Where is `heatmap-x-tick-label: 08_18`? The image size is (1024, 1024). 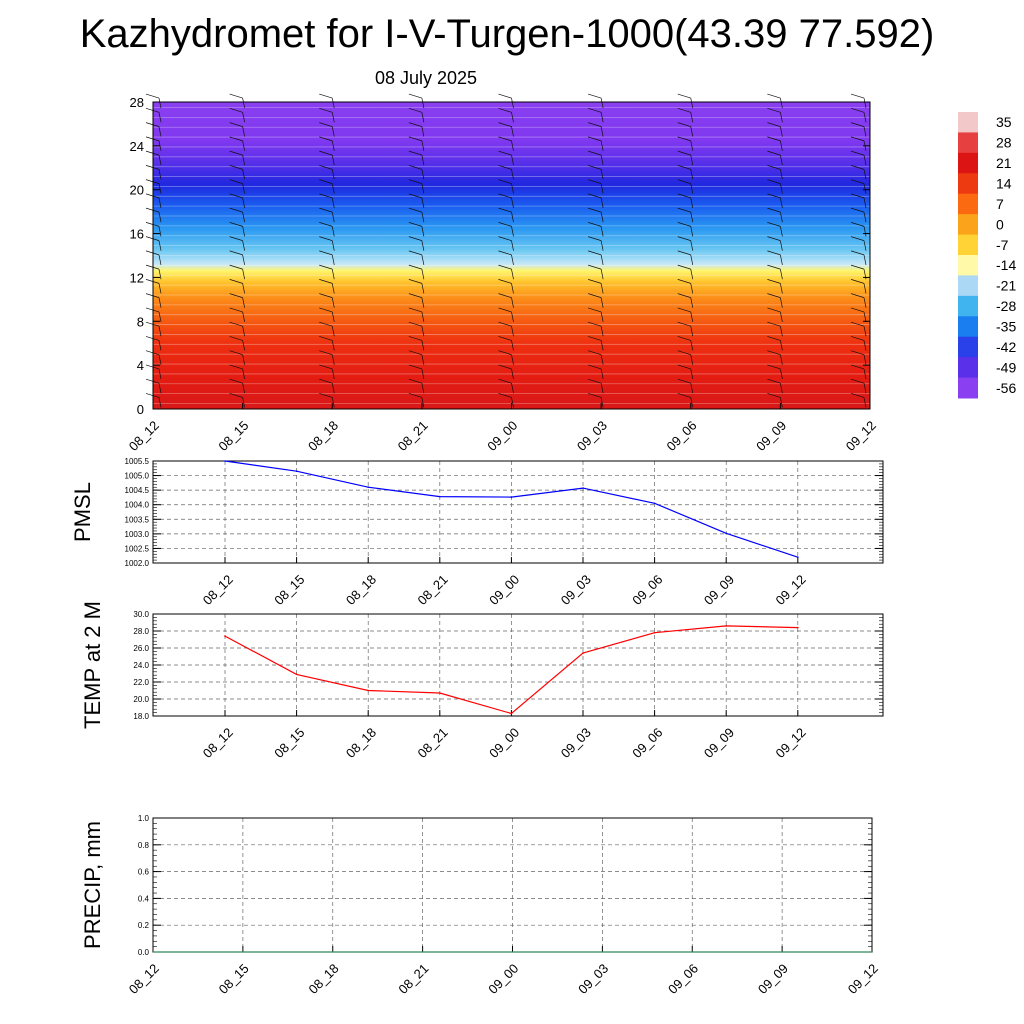
heatmap-x-tick-label: 08_18 is located at coordinates (323, 436).